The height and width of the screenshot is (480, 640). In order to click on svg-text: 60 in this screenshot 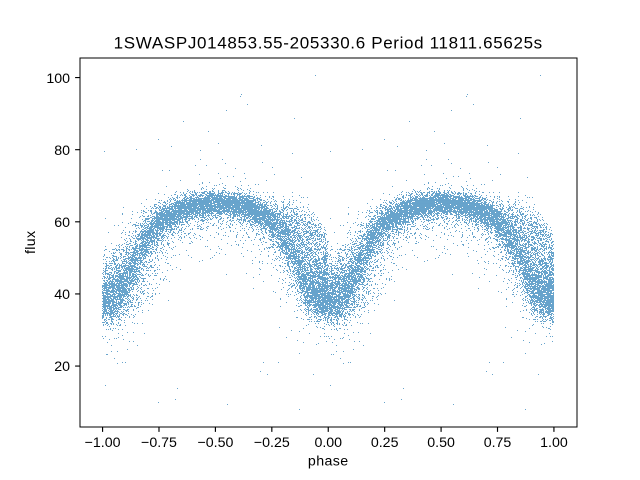, I will do `click(62, 223)`.